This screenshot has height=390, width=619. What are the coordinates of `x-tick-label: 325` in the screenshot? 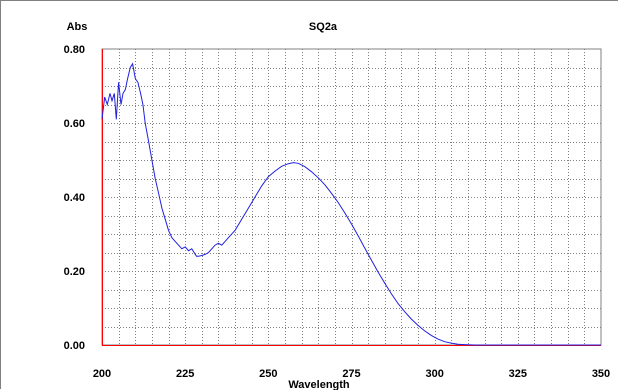 It's located at (518, 374).